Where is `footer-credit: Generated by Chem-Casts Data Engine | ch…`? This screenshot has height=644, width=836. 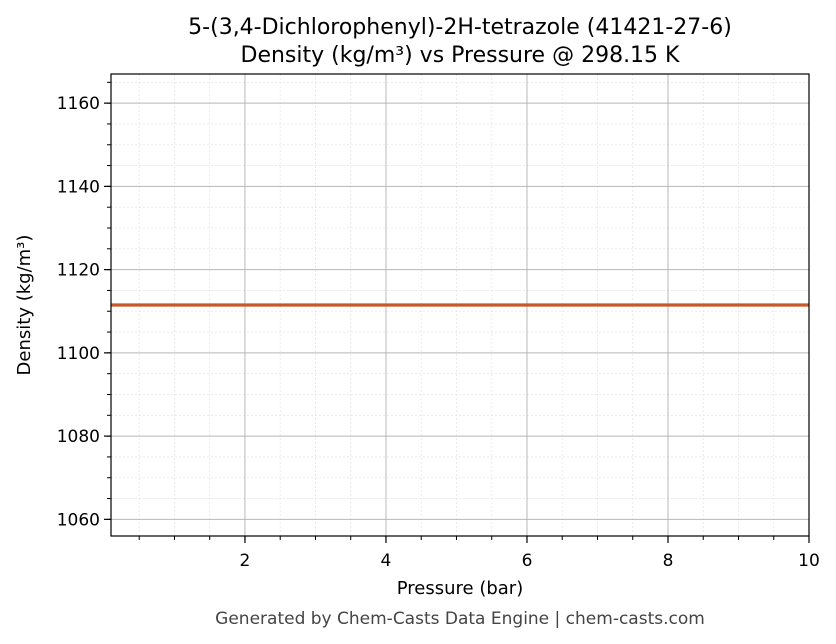 footer-credit: Generated by Chem-Casts Data Engine | ch… is located at coordinates (460, 619).